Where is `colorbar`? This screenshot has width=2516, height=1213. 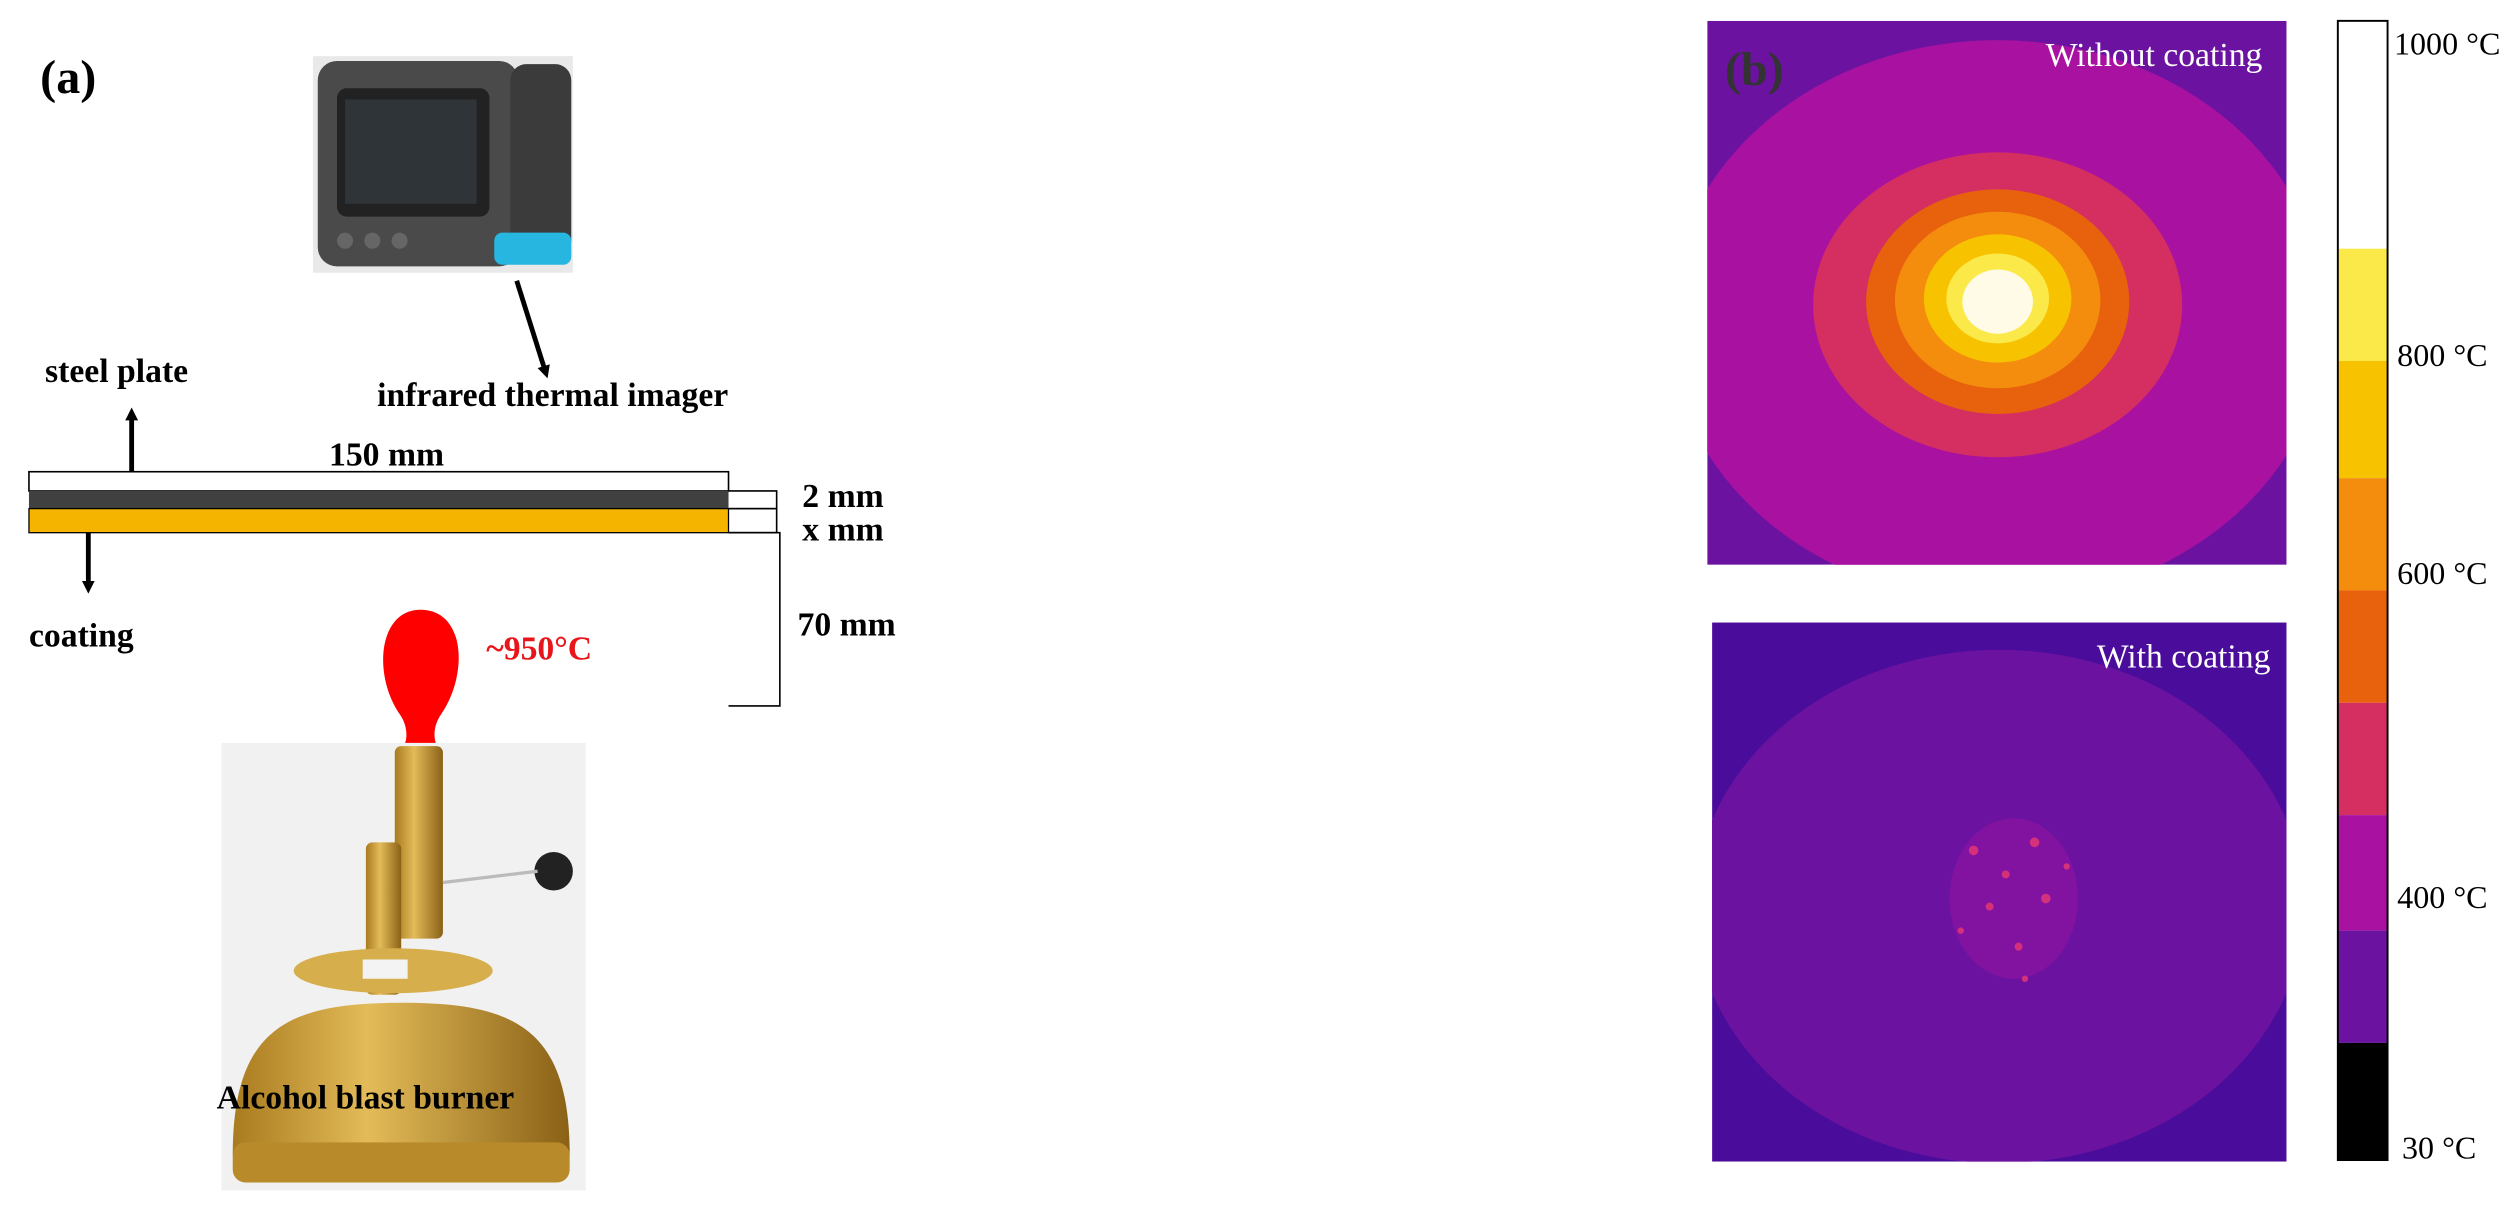
colorbar is located at coordinates (2362, 590).